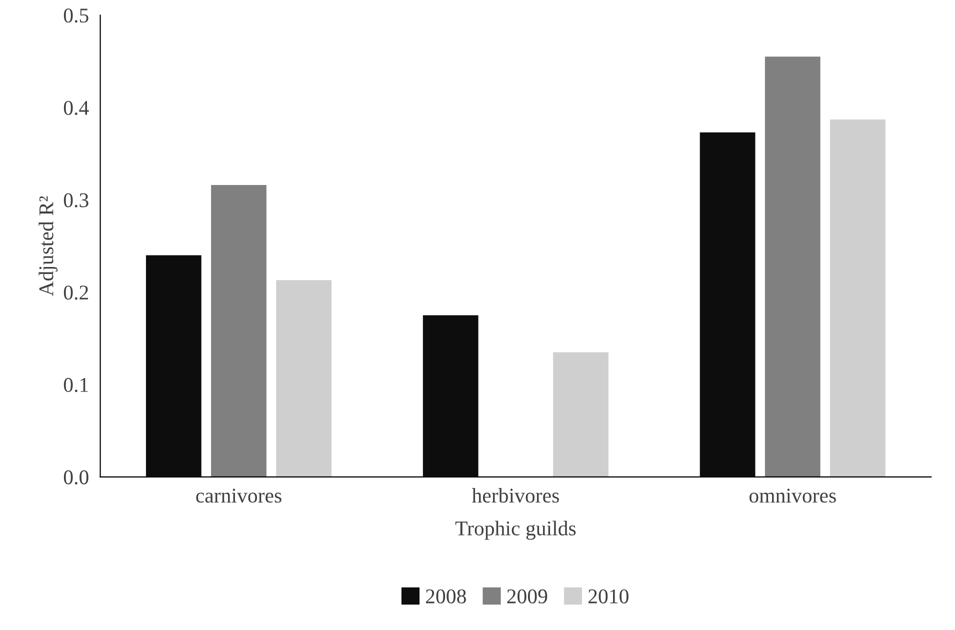  What do you see at coordinates (239, 495) in the screenshot?
I see `x-tick-label: carnivores` at bounding box center [239, 495].